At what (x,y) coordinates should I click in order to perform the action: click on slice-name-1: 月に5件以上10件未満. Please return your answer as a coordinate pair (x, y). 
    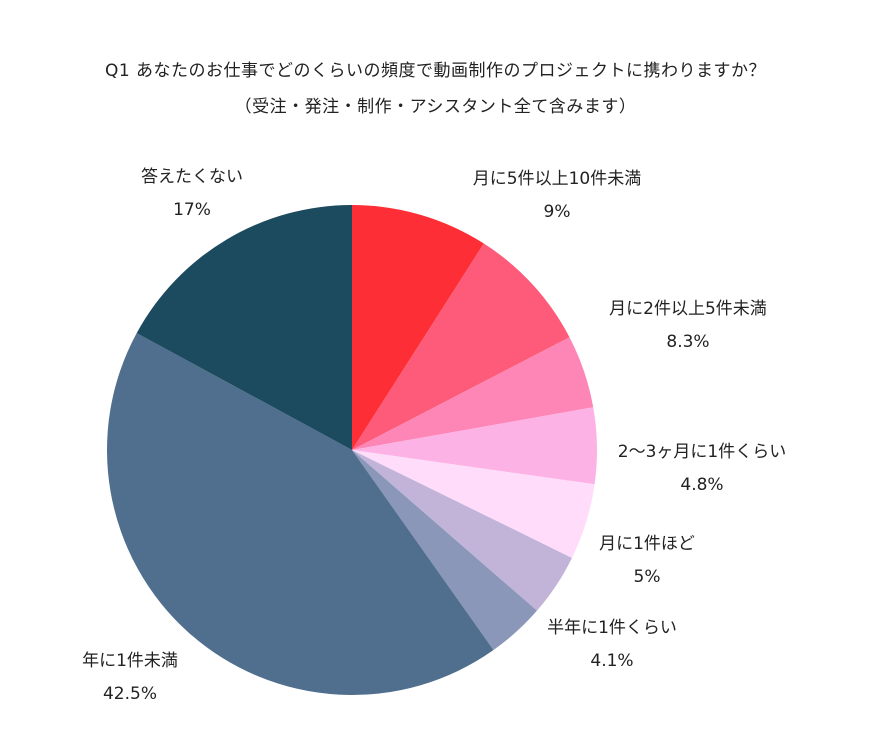
    Looking at the image, I should click on (557, 179).